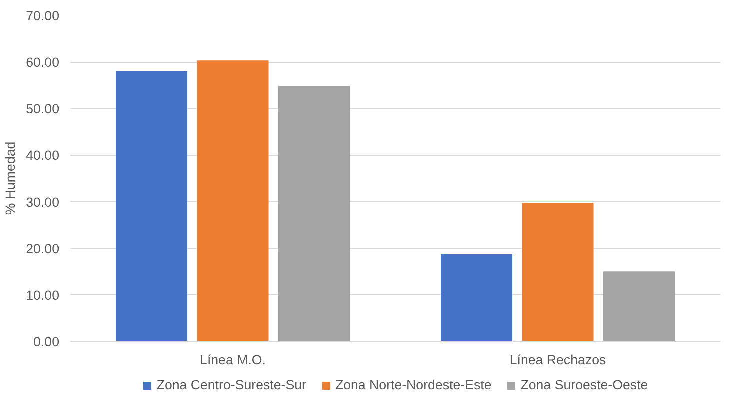 The image size is (748, 411). Describe the element at coordinates (43, 248) in the screenshot. I see `y-tick-label: 20.00` at that location.